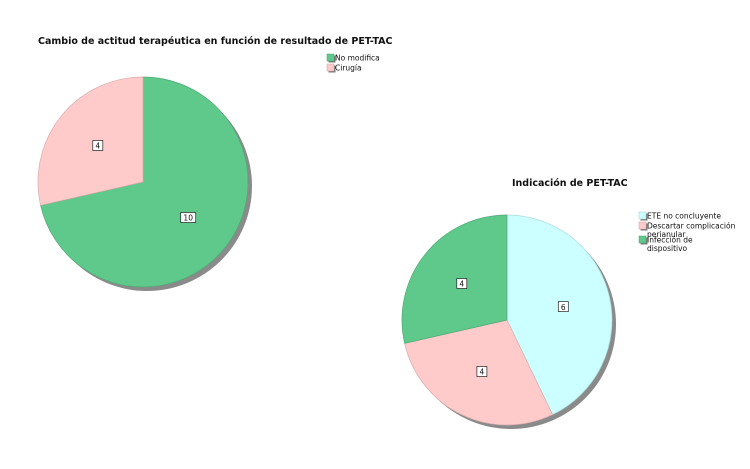  Describe the element at coordinates (90, 141) in the screenshot. I see `pie-slice-cirug-a` at that location.